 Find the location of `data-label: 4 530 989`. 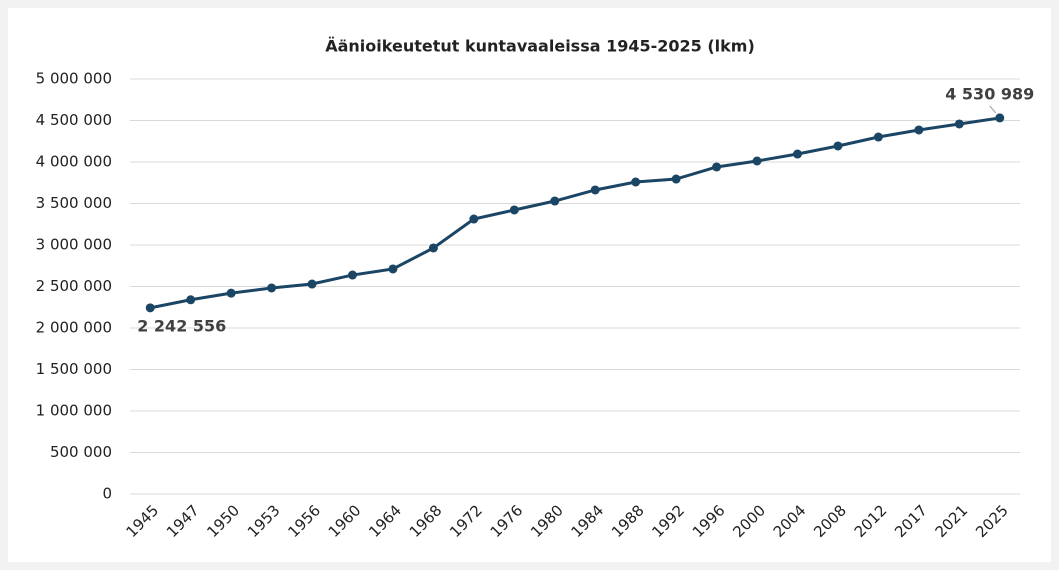

data-label: 4 530 989 is located at coordinates (989, 93).